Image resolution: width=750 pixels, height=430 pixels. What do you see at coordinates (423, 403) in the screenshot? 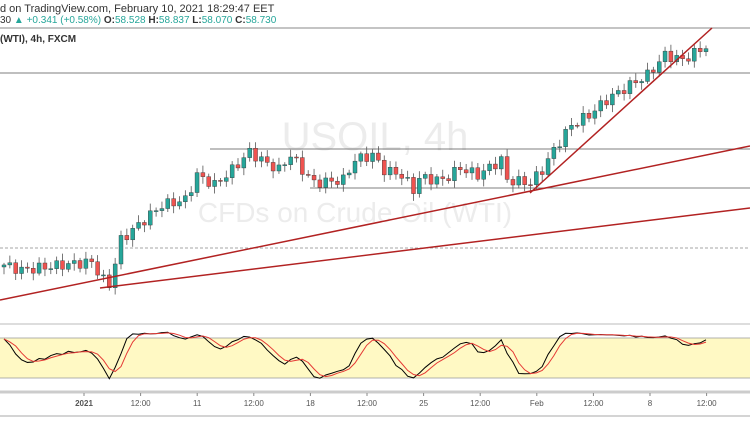
I see `x-tick-label: 25` at bounding box center [423, 403].